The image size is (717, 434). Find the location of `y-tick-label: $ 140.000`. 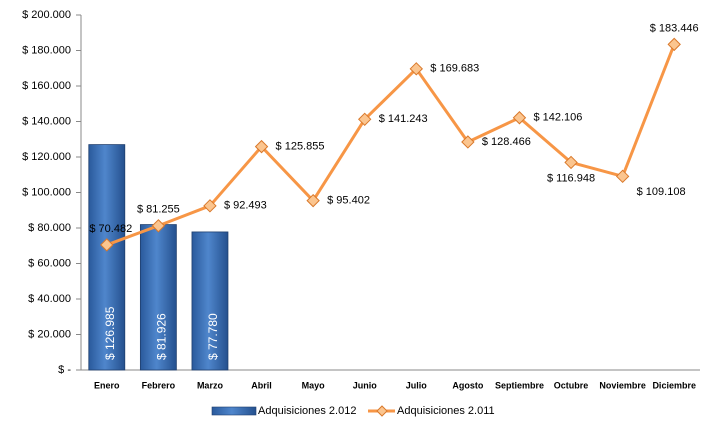

y-tick-label: $ 140.000 is located at coordinates (46, 121).